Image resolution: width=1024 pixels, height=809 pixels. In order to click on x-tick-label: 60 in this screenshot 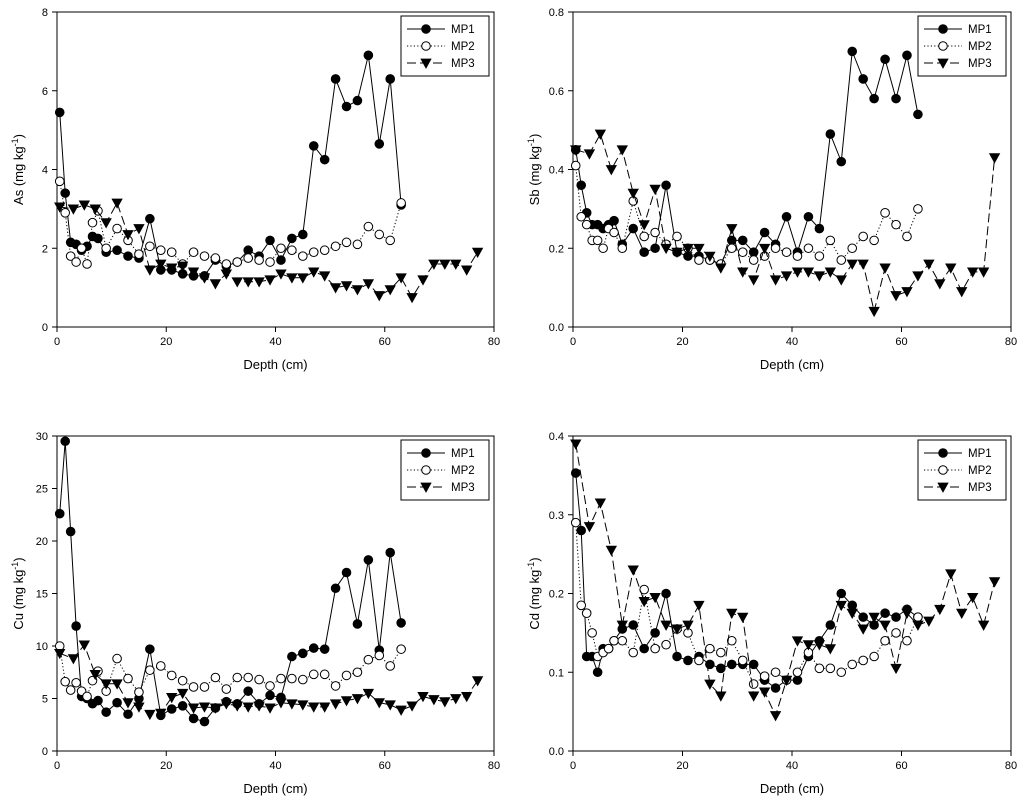, I will do `click(901, 766)`.